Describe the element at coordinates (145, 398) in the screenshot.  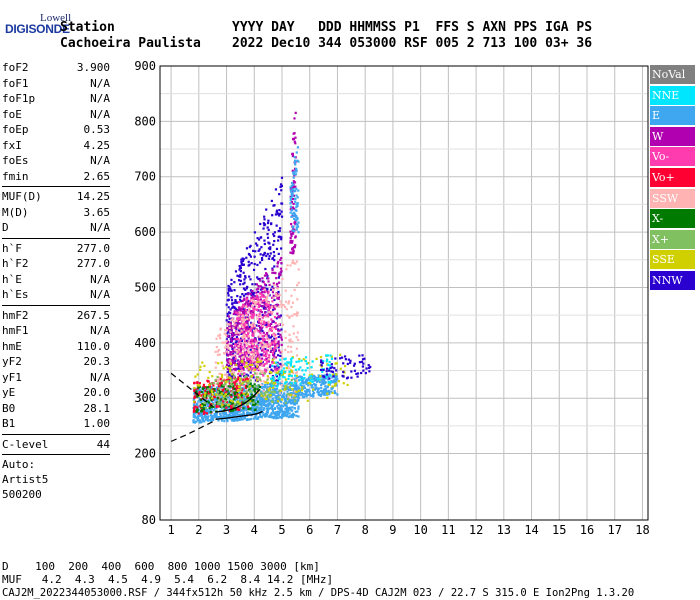
I see `y-tick-label: 300` at that location.